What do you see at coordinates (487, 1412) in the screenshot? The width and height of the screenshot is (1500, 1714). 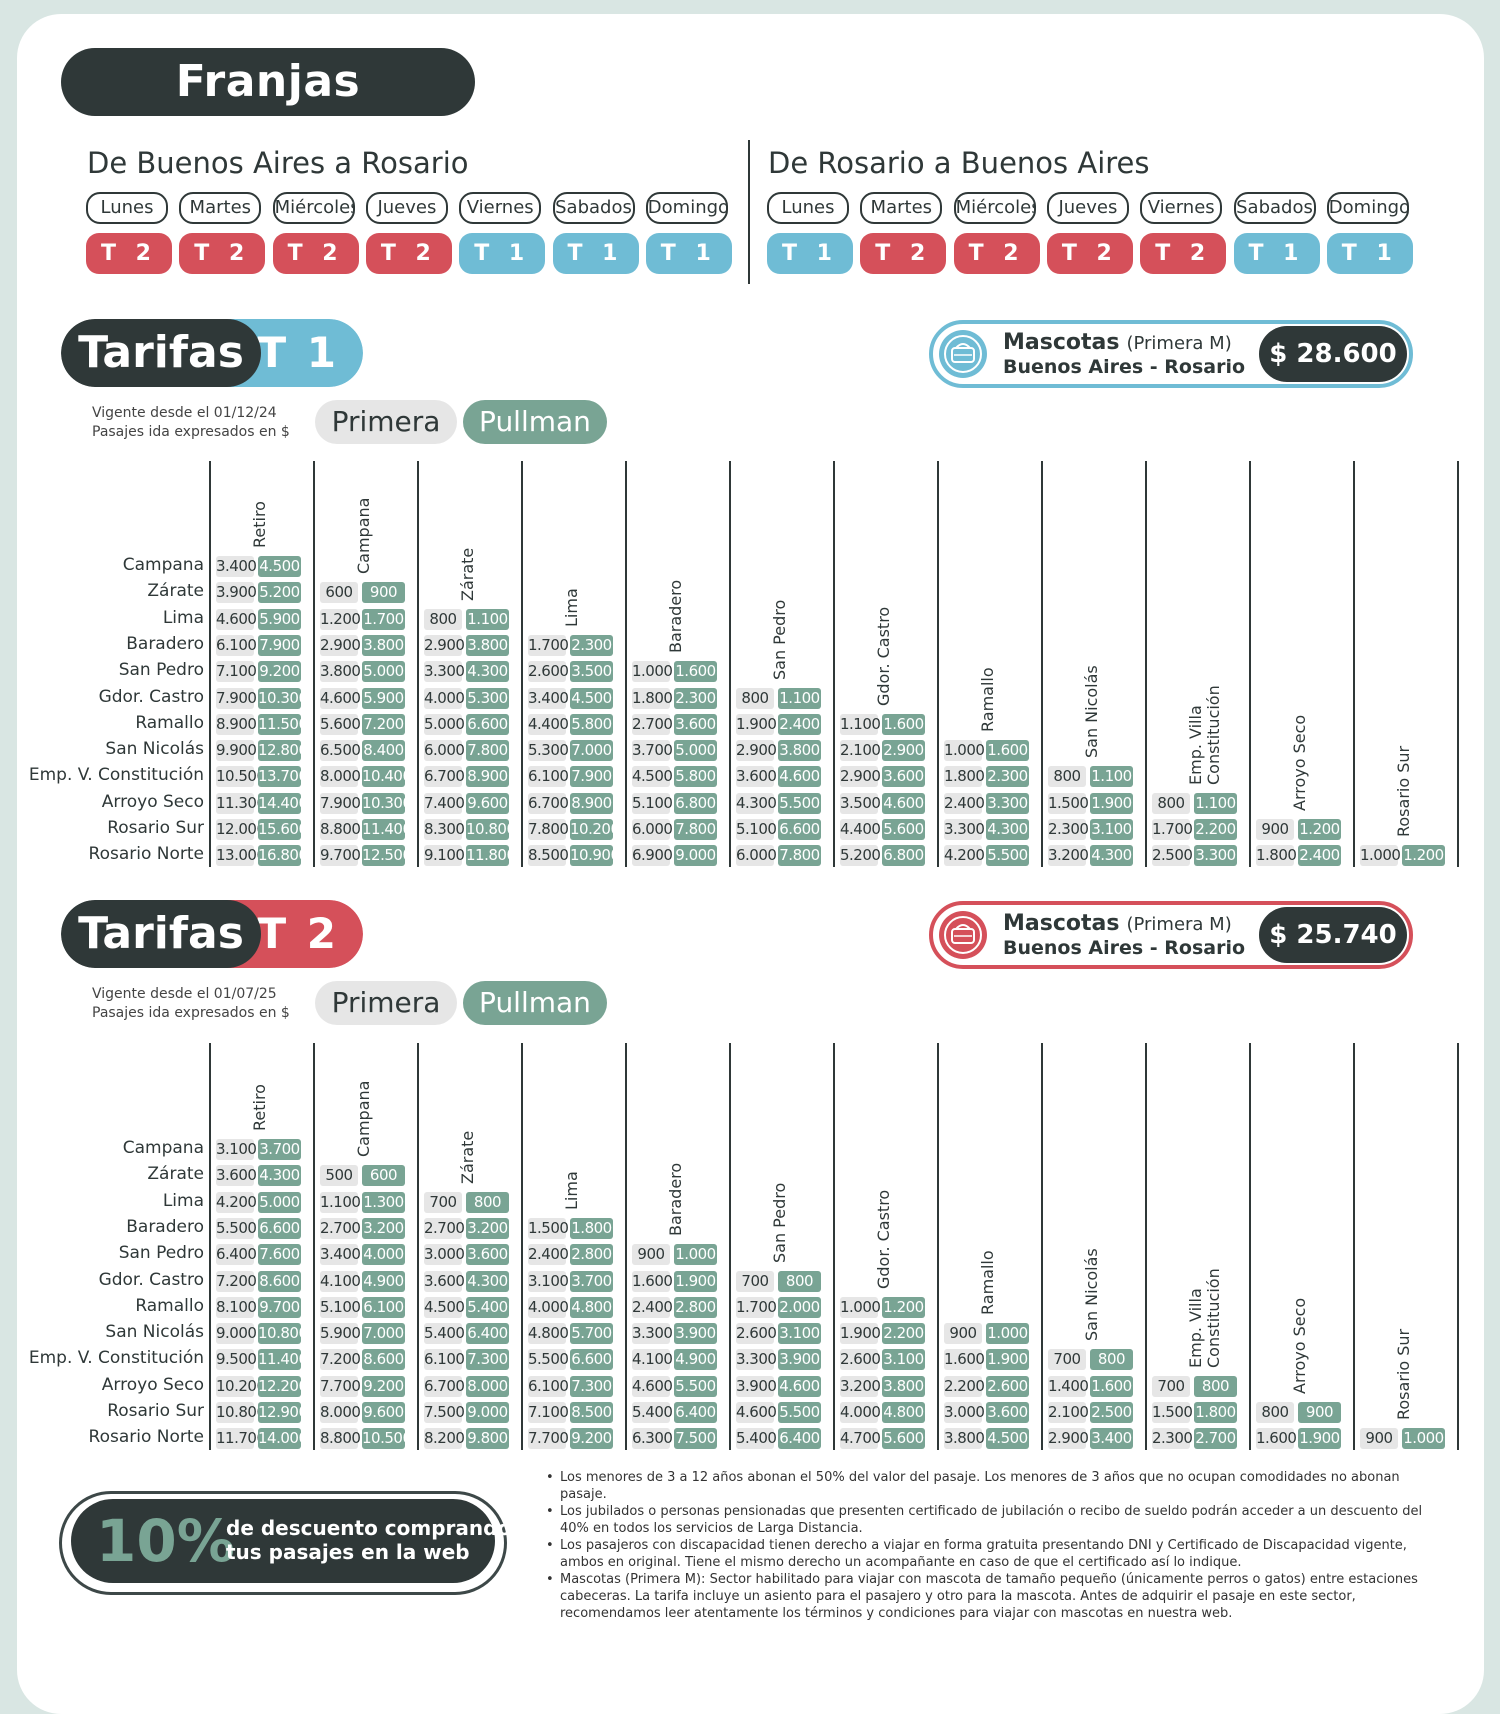 I see `fare-pullman: 9.000` at bounding box center [487, 1412].